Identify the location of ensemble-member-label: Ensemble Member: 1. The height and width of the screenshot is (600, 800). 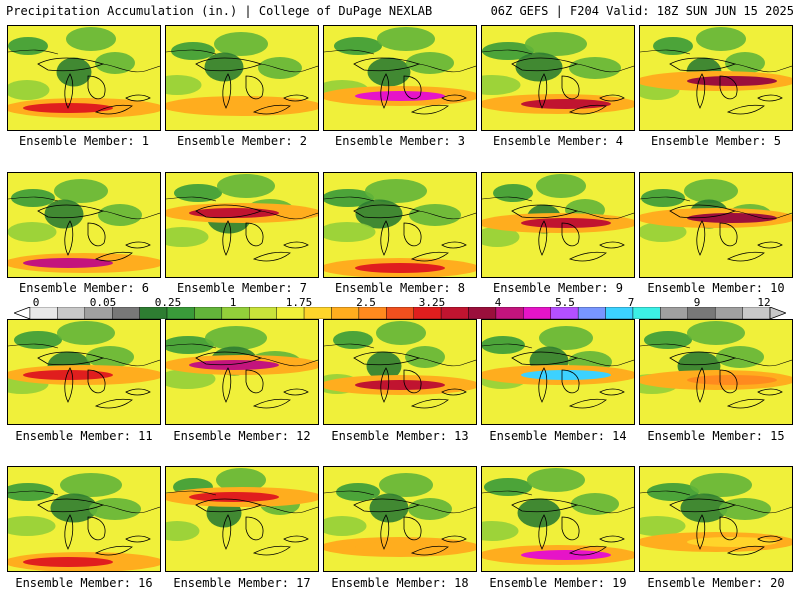
(84, 141).